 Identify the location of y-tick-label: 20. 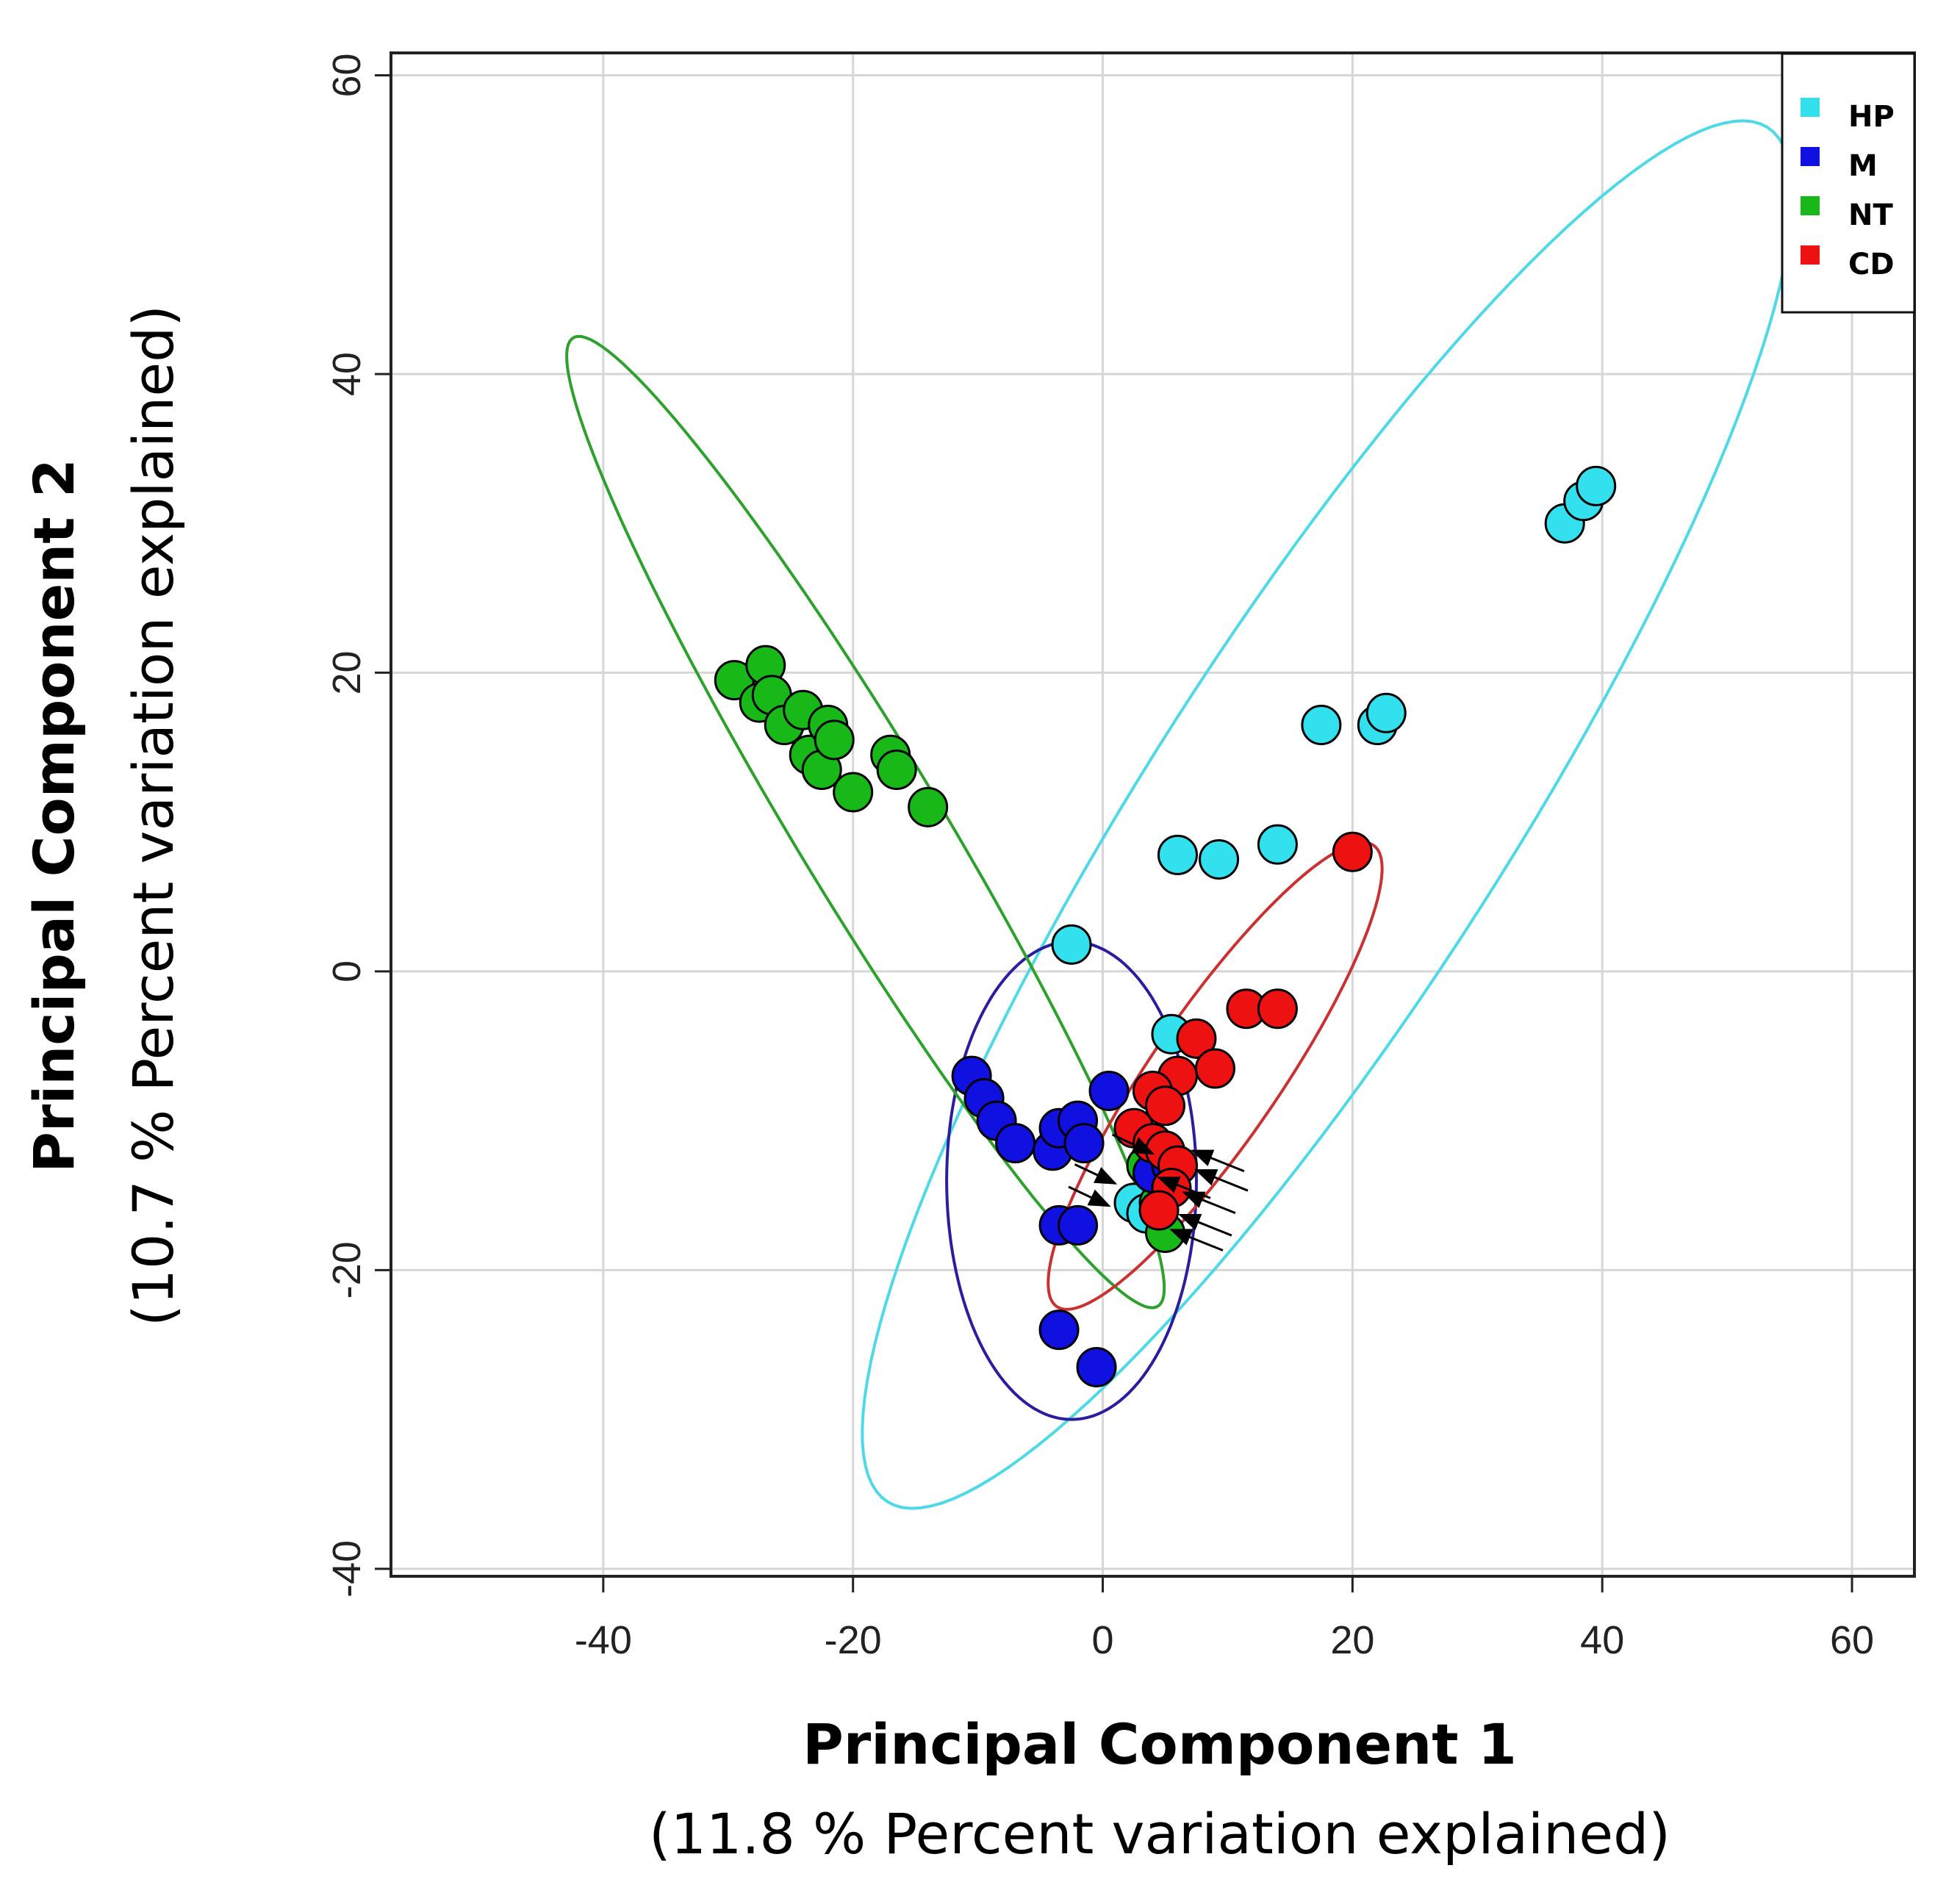
(347, 672).